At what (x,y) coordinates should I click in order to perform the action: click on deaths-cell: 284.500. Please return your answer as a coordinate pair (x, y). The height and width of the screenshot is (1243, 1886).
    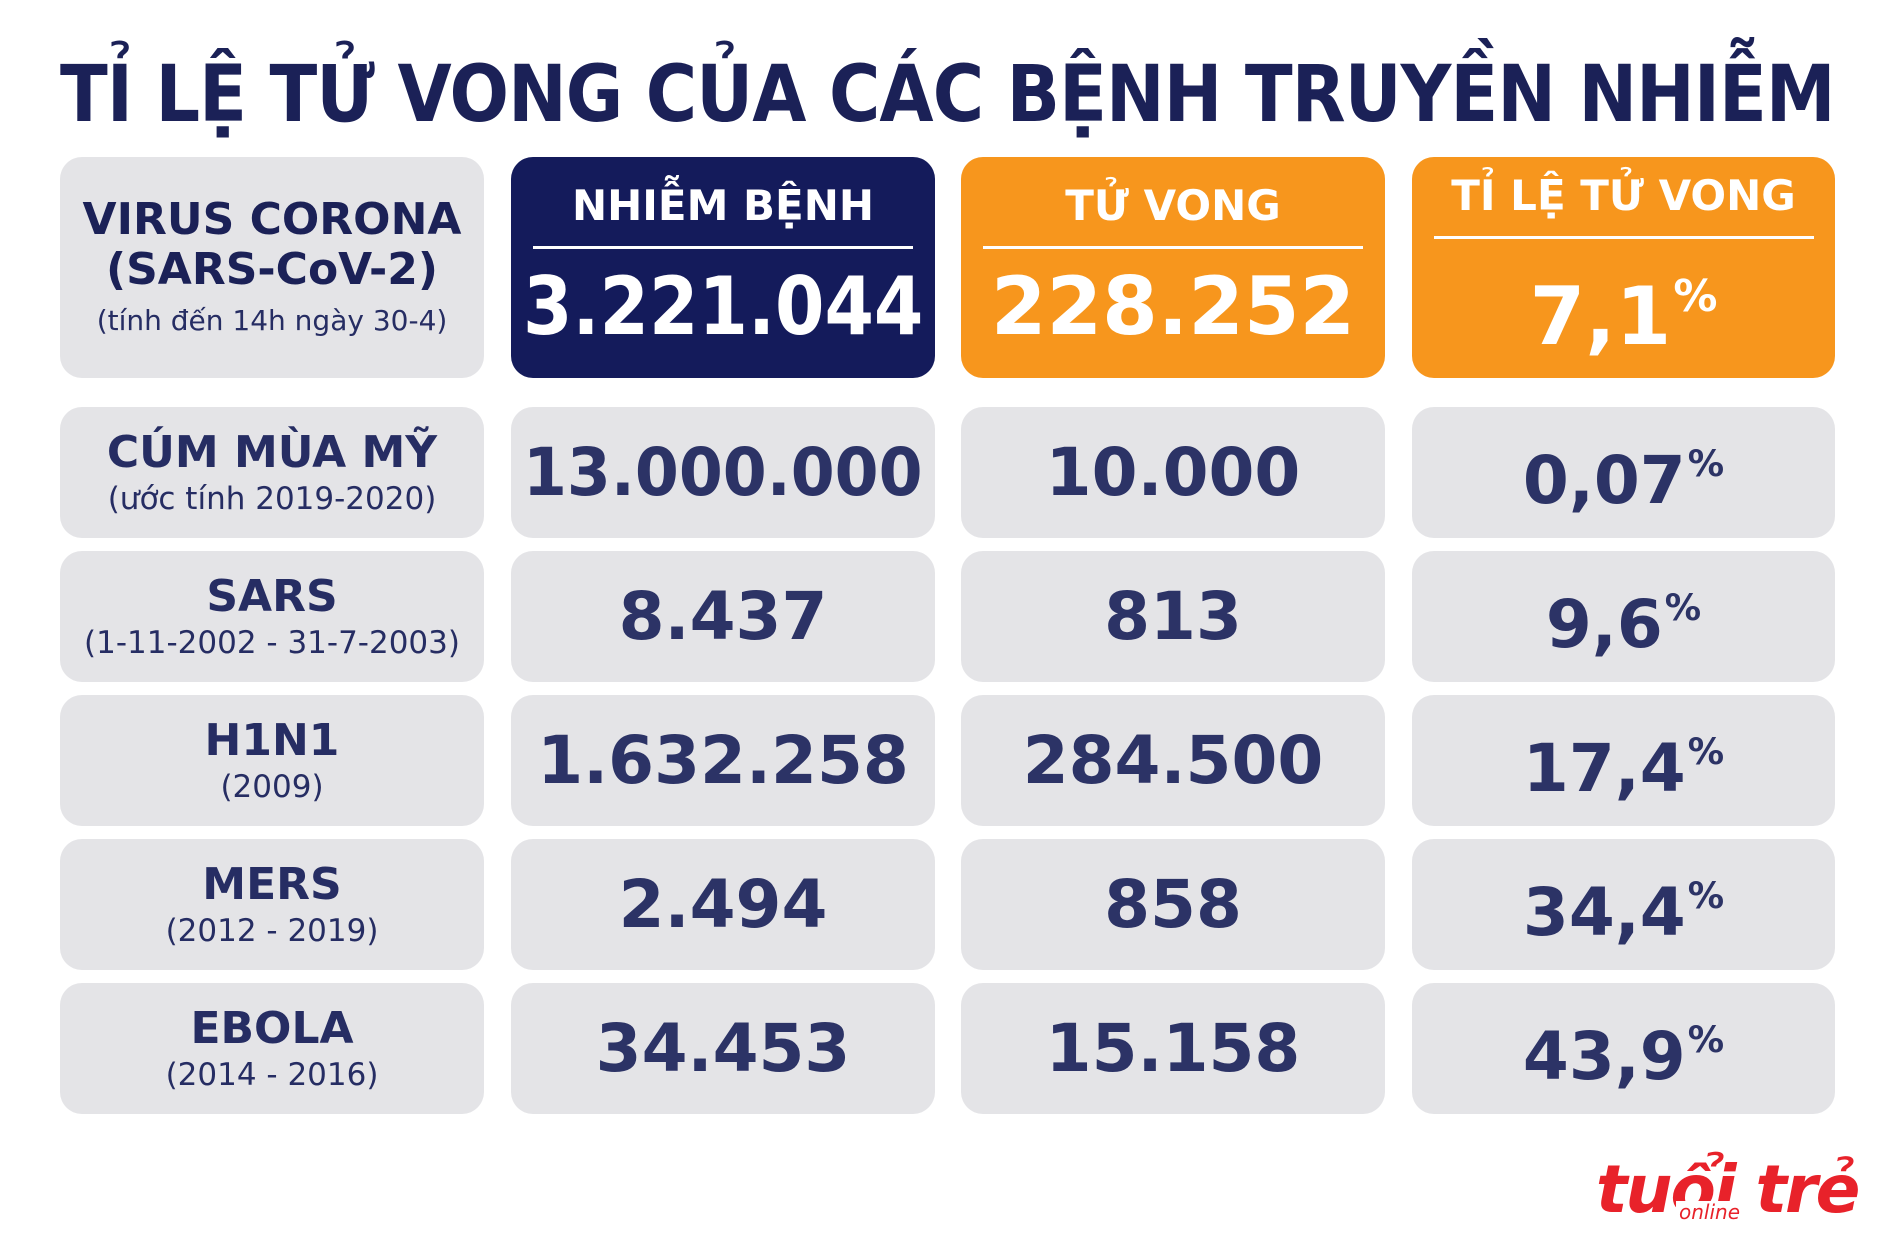
    Looking at the image, I should click on (1173, 760).